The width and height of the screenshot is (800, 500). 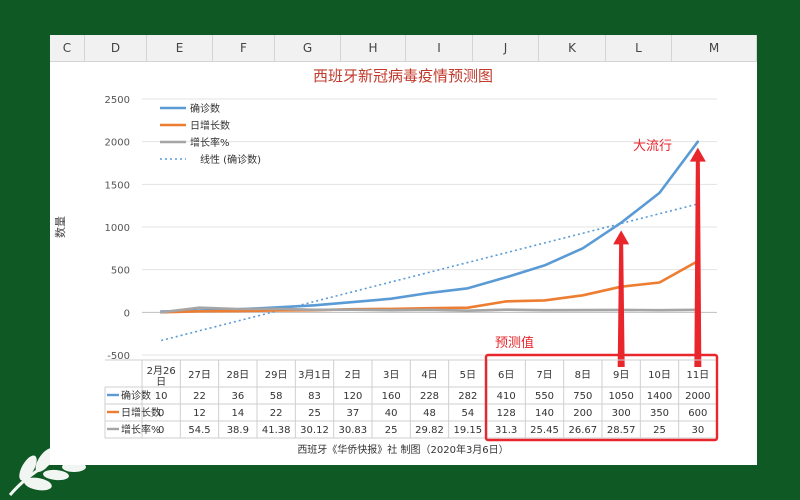 I want to click on table-cell: 410, so click(x=506, y=396).